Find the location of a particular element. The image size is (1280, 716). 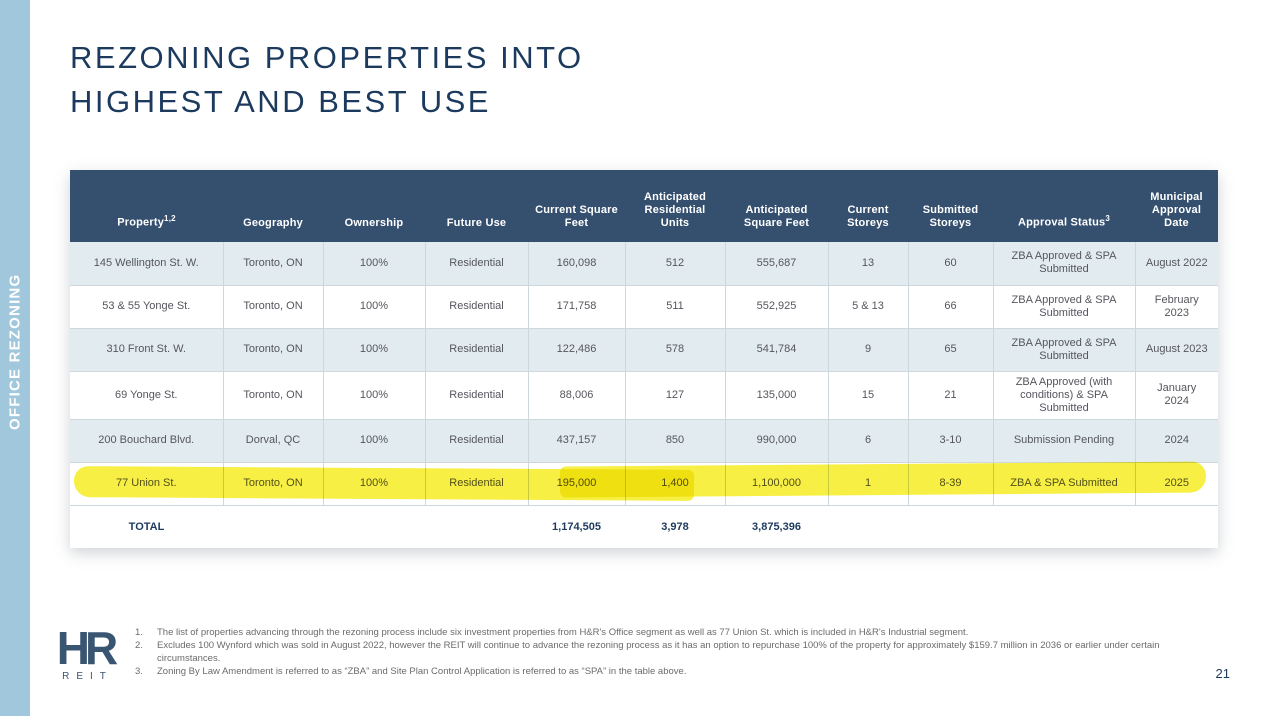

cell-submitted-storeys: 8-39 is located at coordinates (950, 483).